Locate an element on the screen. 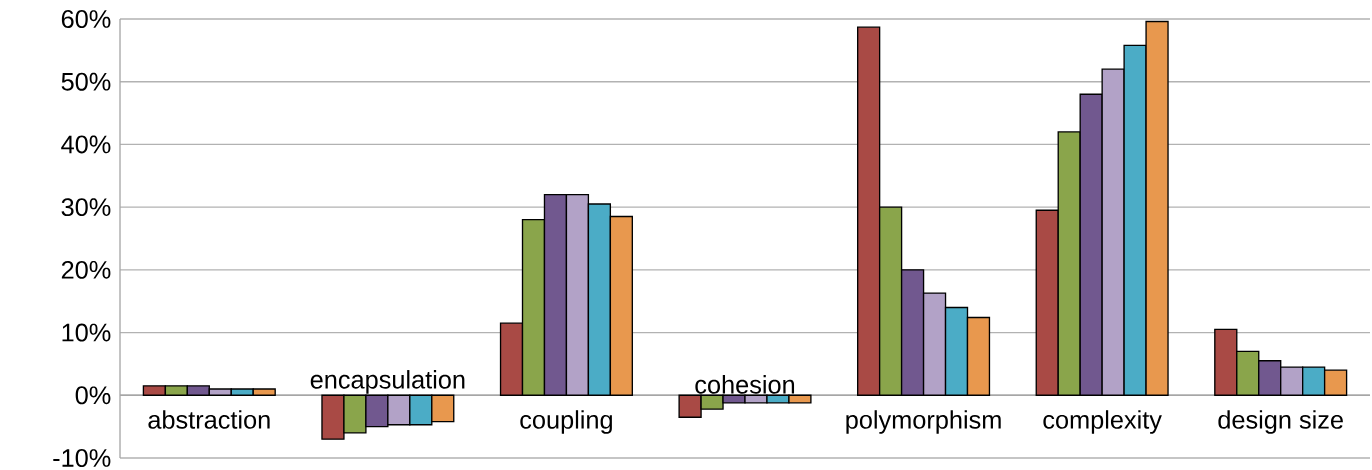 The image size is (1372, 470). x-tick-label: complexity is located at coordinates (1102, 422).